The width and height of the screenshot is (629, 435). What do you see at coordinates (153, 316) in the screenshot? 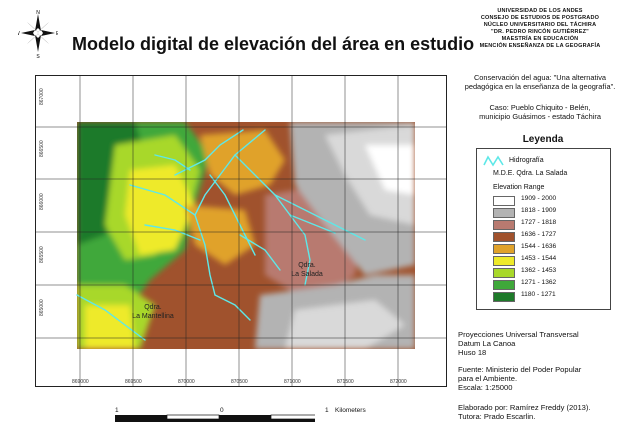
I see `place-label-la-mantellina: La Mantellina` at bounding box center [153, 316].